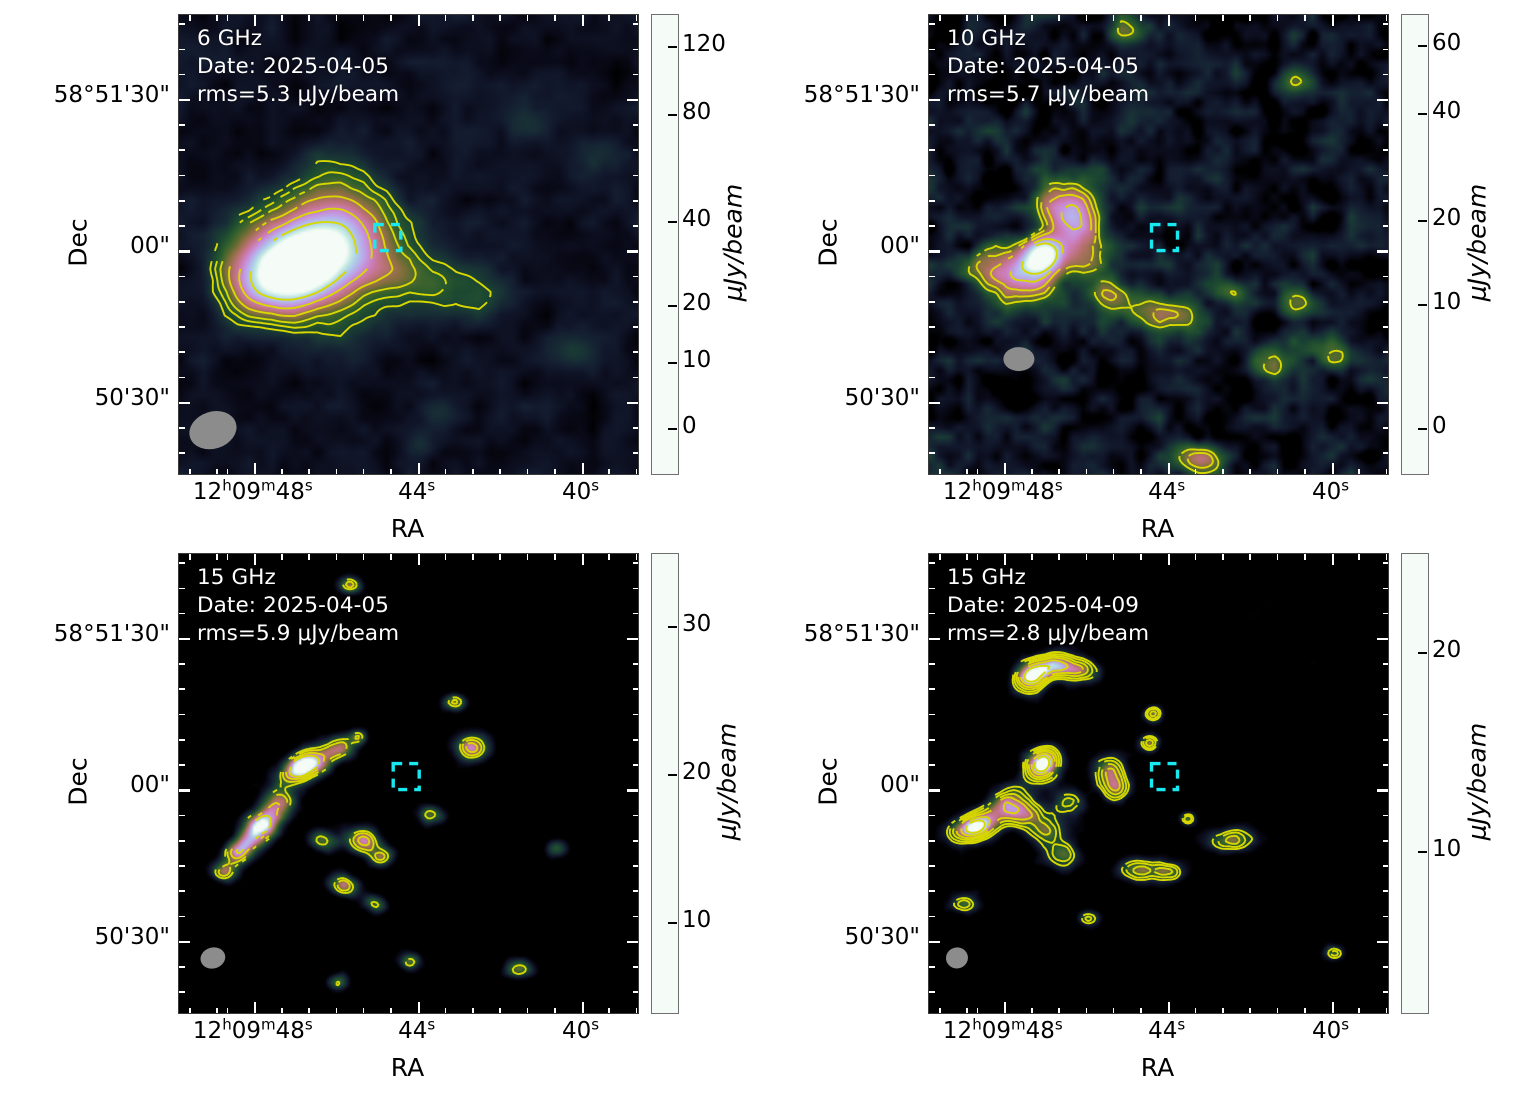 Image resolution: width=1520 pixels, height=1098 pixels. What do you see at coordinates (697, 624) in the screenshot?
I see `colorbar-tick-label: 30` at bounding box center [697, 624].